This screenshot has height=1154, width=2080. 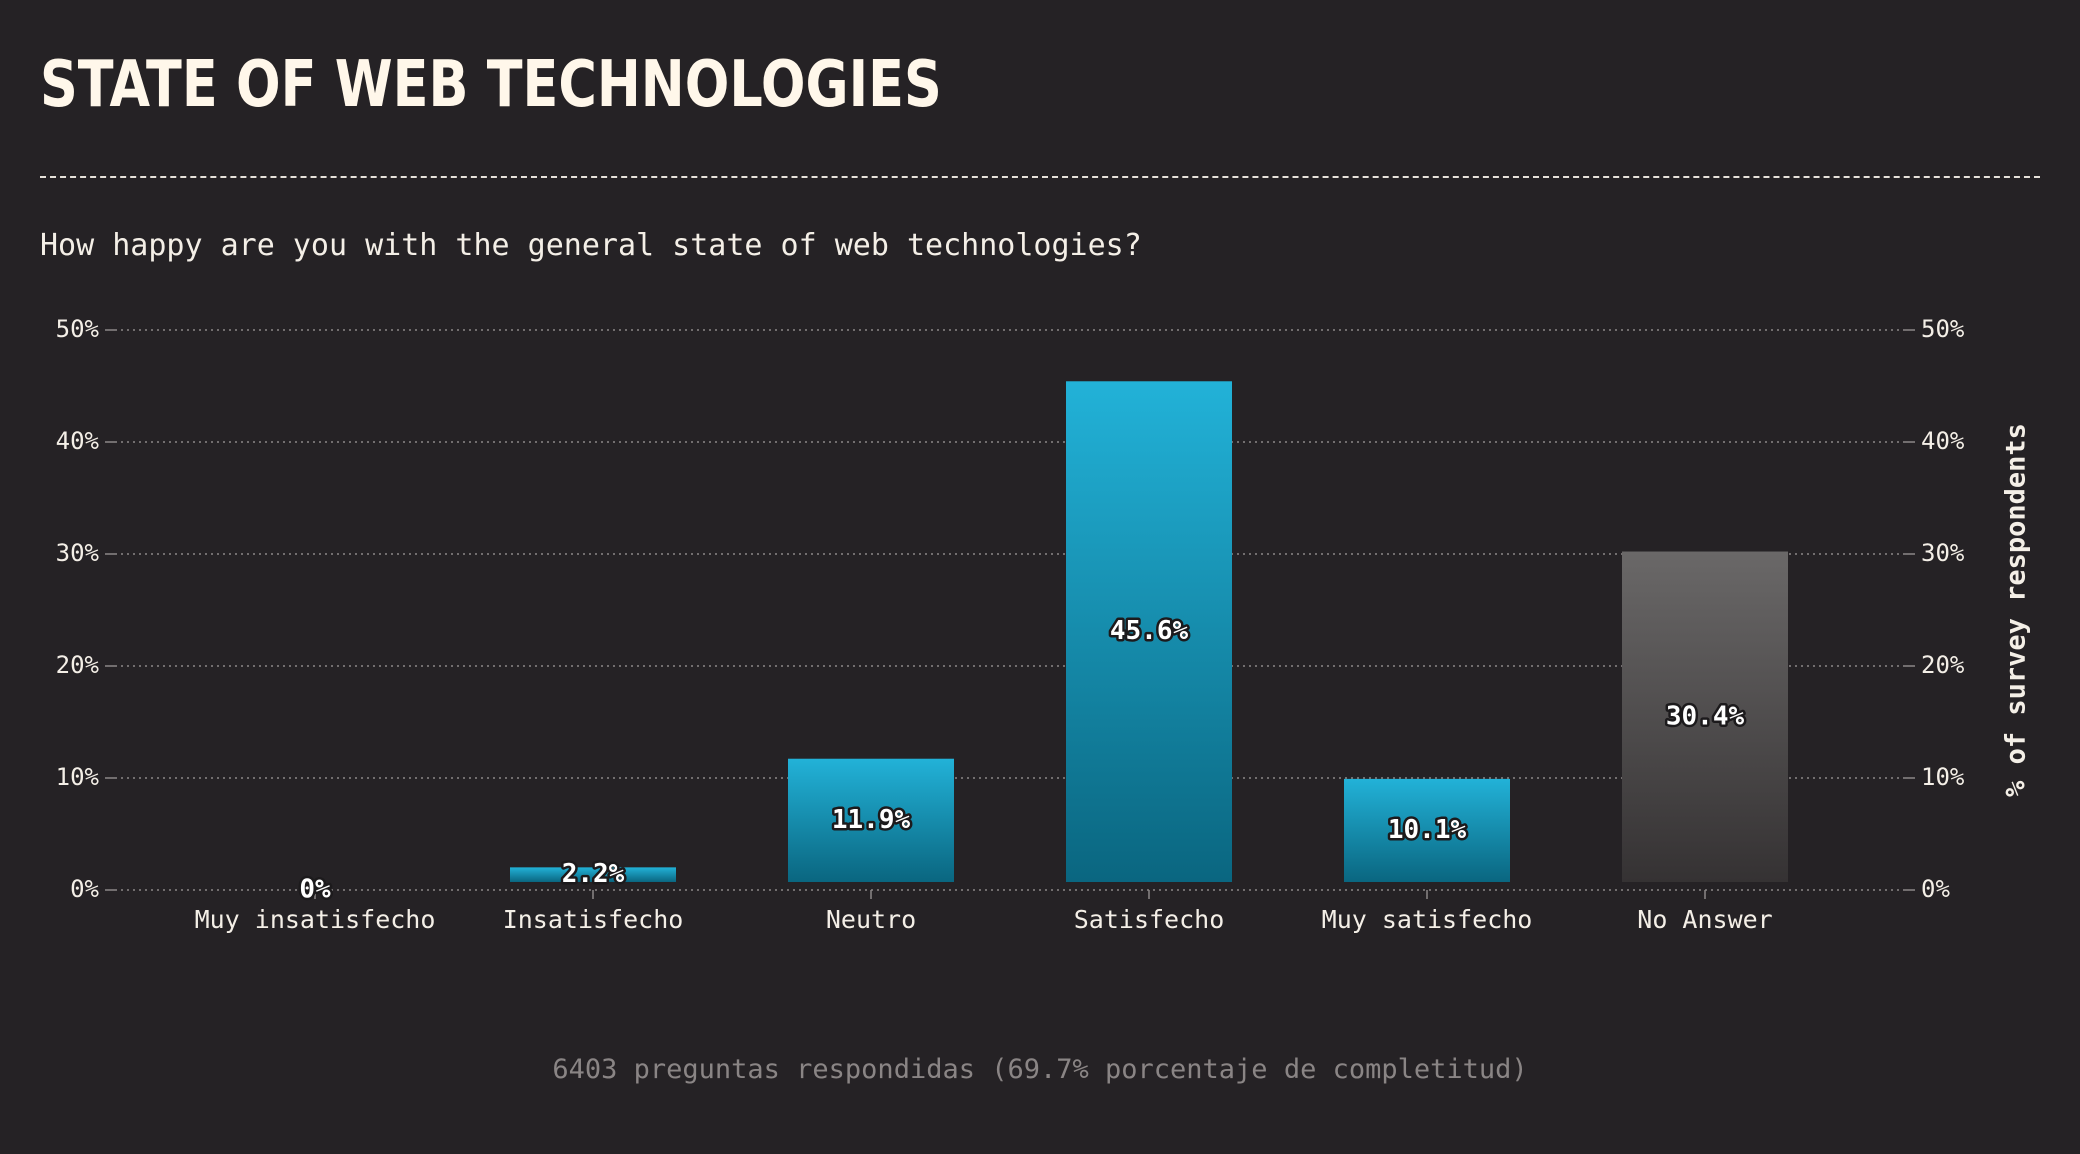 I want to click on value-label: 30.4%, so click(x=1705, y=716).